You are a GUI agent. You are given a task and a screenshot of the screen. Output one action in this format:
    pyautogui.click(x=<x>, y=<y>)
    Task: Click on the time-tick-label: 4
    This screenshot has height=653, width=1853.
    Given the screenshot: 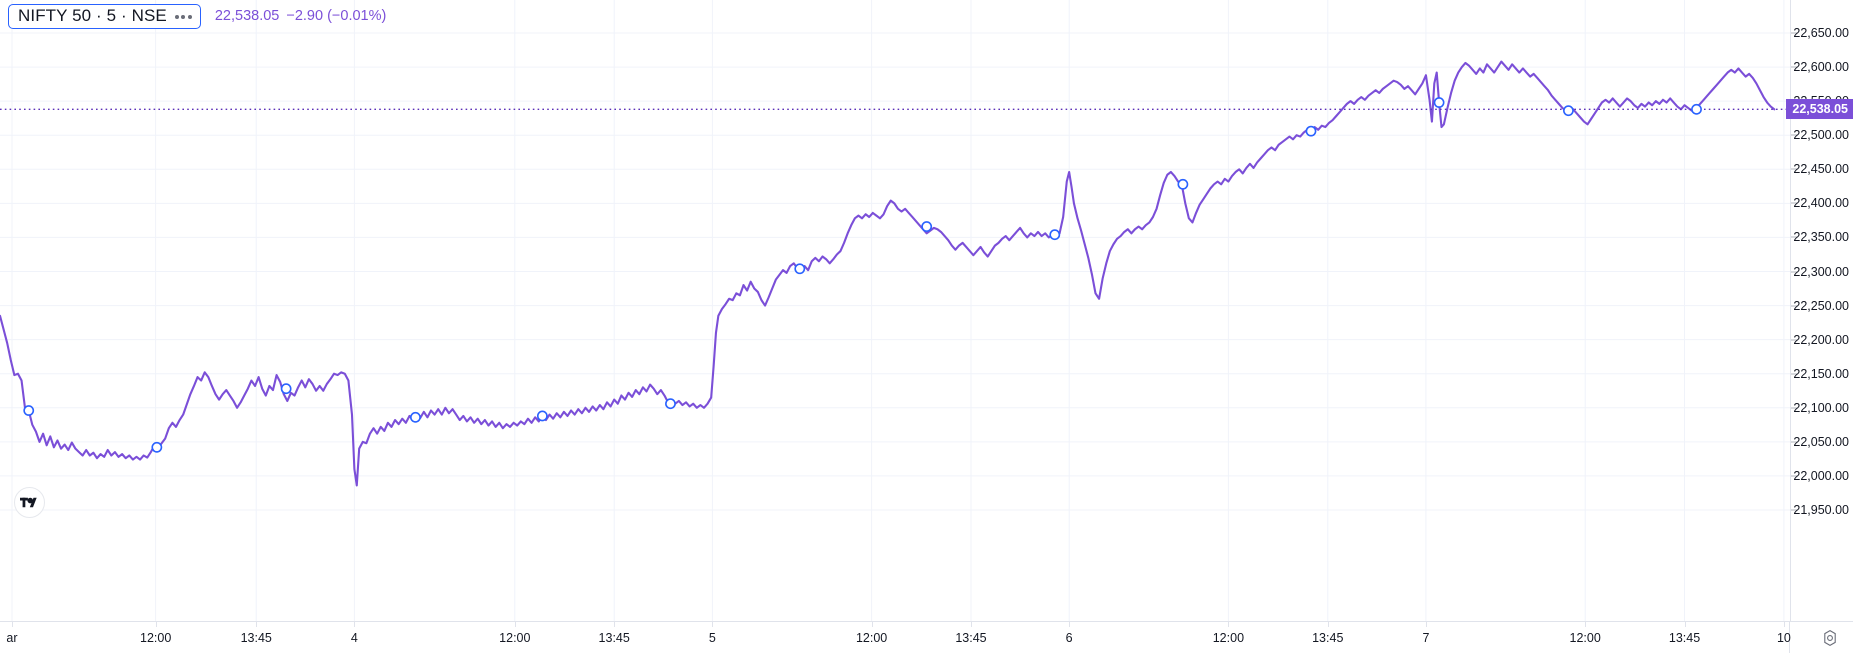 What is the action you would take?
    pyautogui.click(x=354, y=638)
    